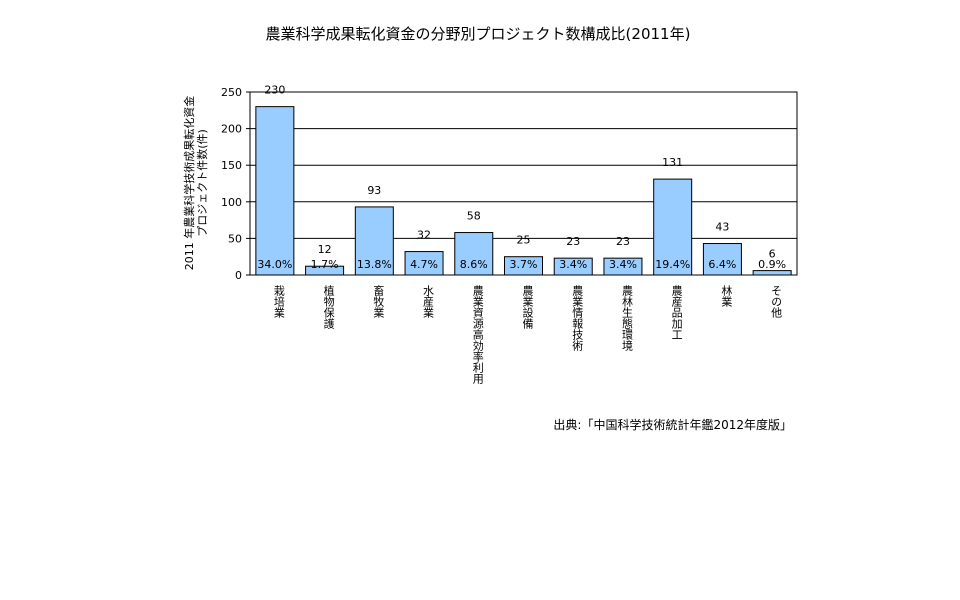 This screenshot has width=960, height=600. I want to click on x-tick-label: 畜牧業, so click(378, 301).